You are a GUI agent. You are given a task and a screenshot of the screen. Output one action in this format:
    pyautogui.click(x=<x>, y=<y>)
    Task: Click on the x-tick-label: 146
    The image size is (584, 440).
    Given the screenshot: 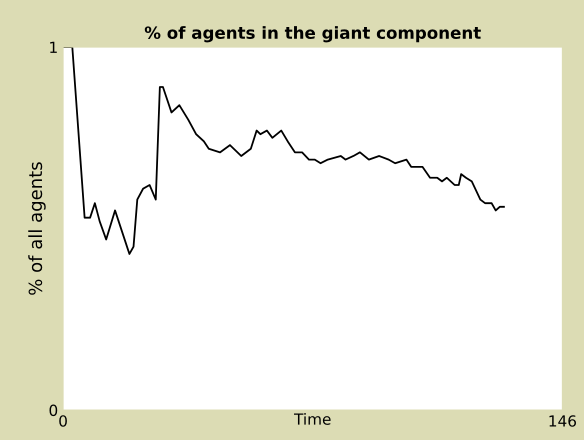 What is the action you would take?
    pyautogui.click(x=562, y=421)
    